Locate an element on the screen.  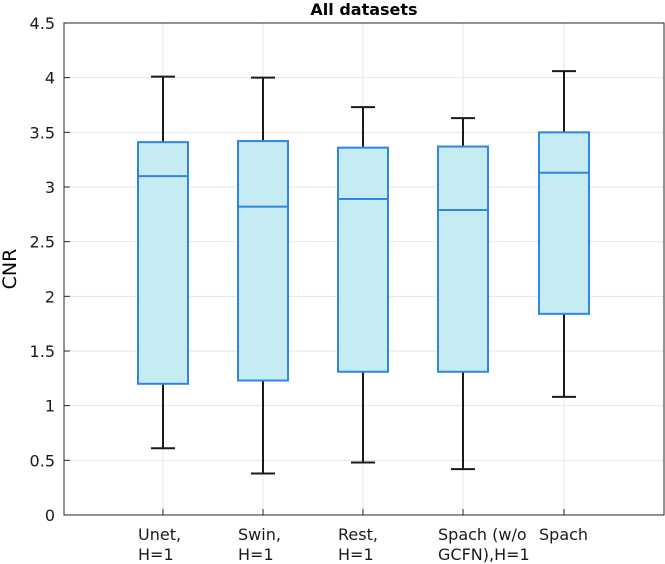
x-tick-label-line: Rest, is located at coordinates (358, 534).